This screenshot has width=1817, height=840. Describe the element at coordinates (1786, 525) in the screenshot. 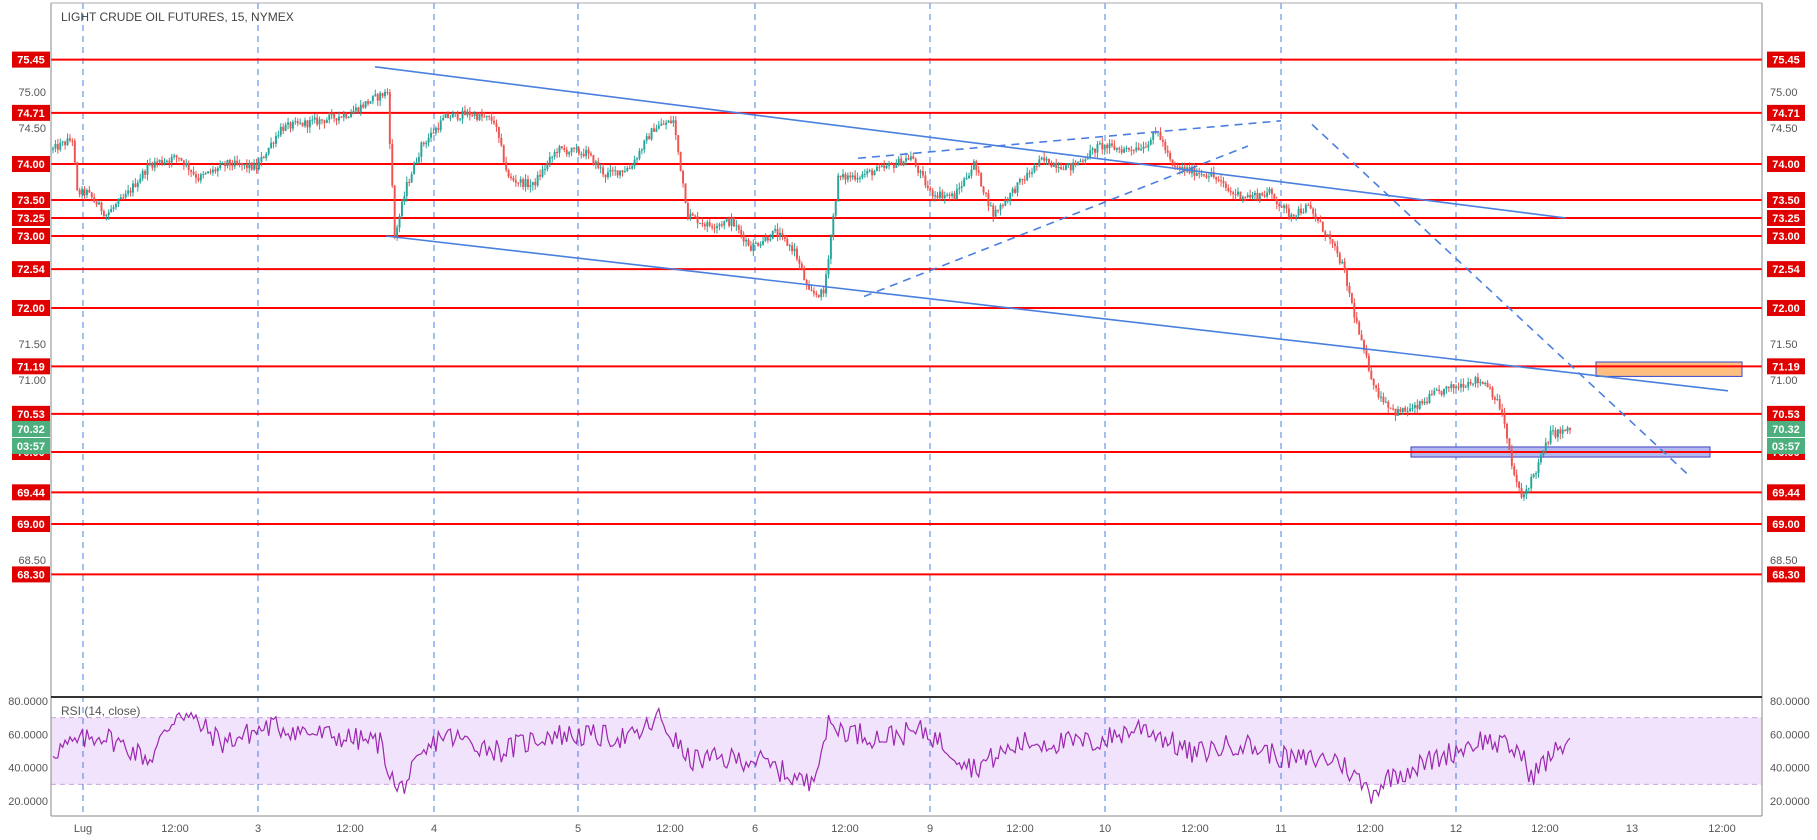

I see `level-badge-text-69.00: 69.00` at that location.